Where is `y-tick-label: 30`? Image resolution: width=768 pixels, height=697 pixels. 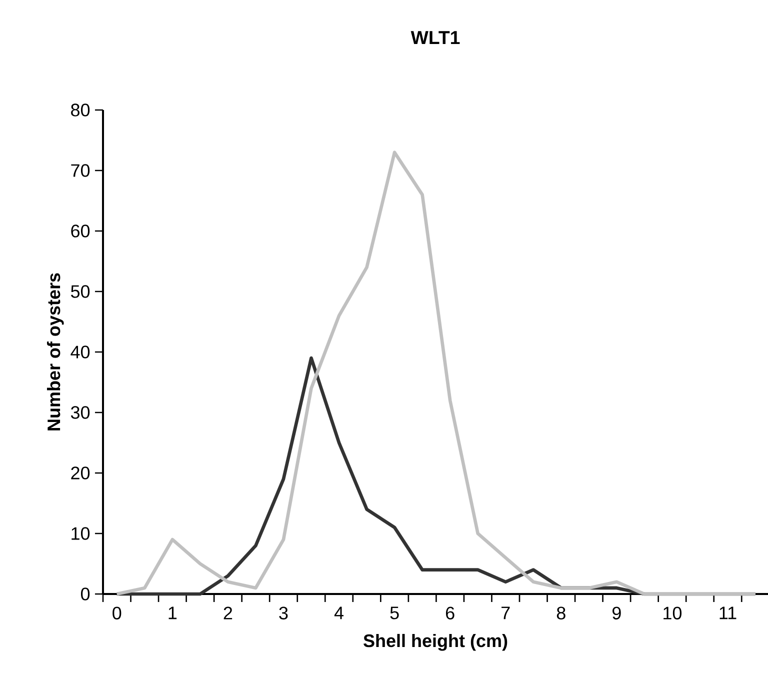
y-tick-label: 30 is located at coordinates (80, 412).